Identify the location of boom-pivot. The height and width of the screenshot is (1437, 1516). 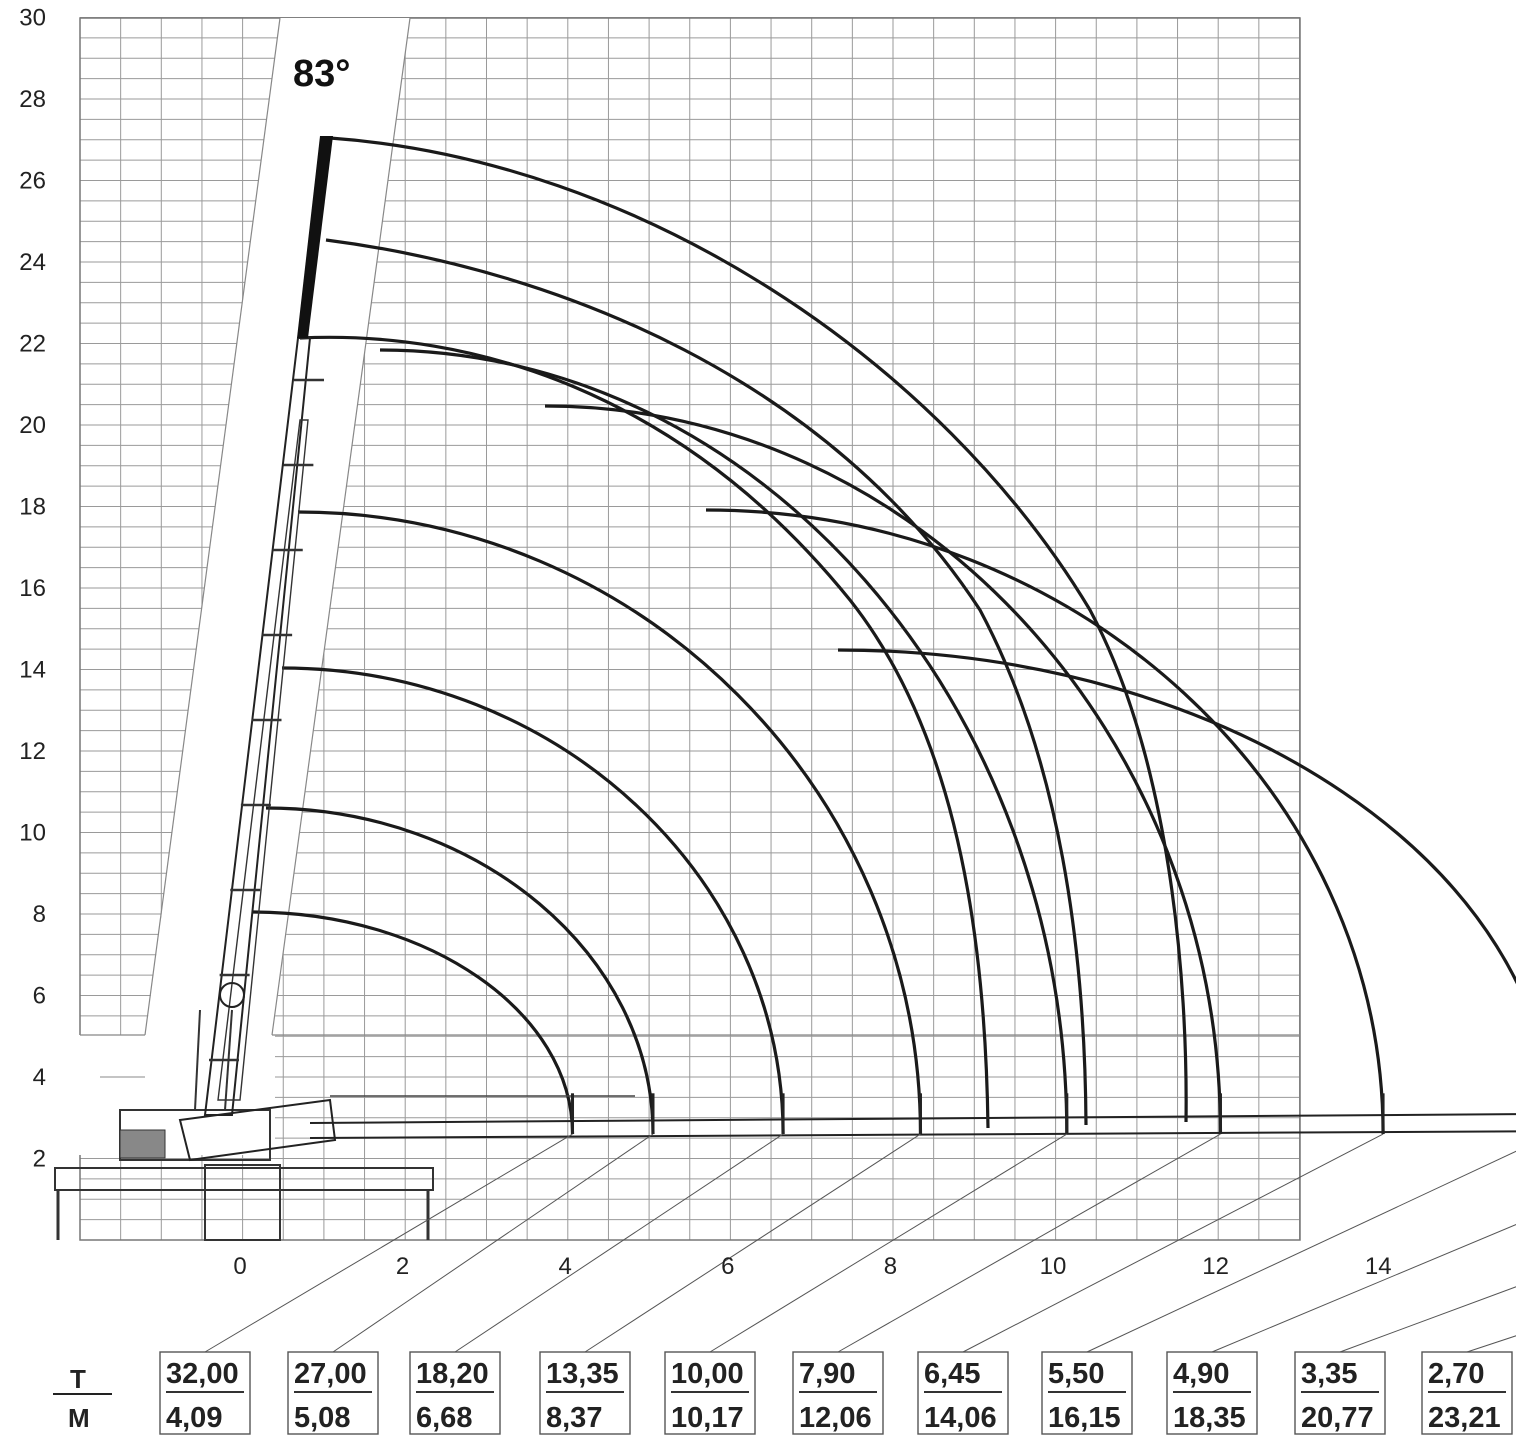
(232, 995).